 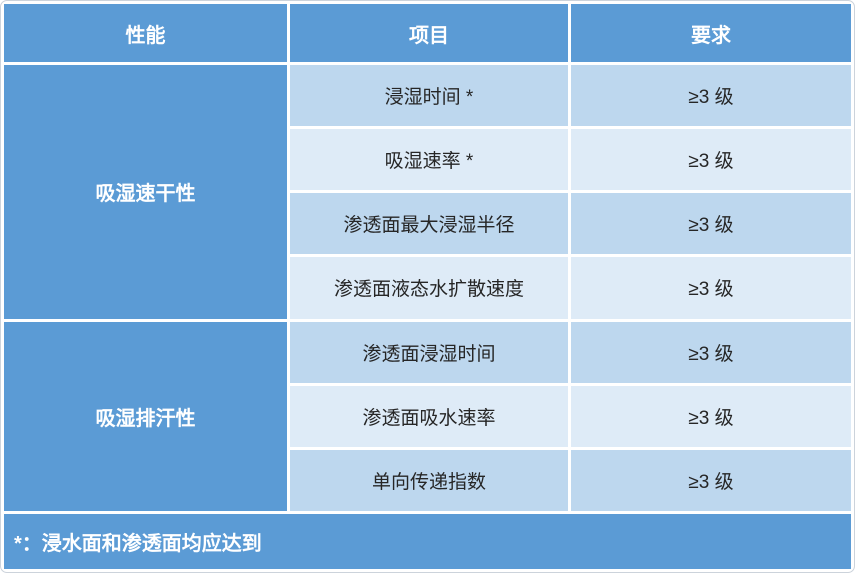 I want to click on item-cell: 渗透面最大浸湿半径, so click(x=429, y=224).